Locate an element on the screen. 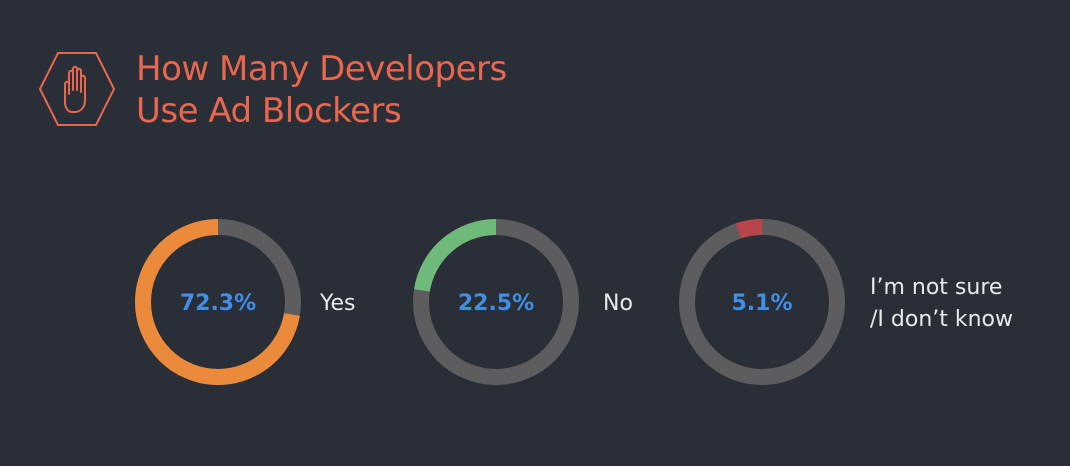 Image resolution: width=1070 pixels, height=466 pixels. donut-slice-i-m-not-sure is located at coordinates (762, 302).